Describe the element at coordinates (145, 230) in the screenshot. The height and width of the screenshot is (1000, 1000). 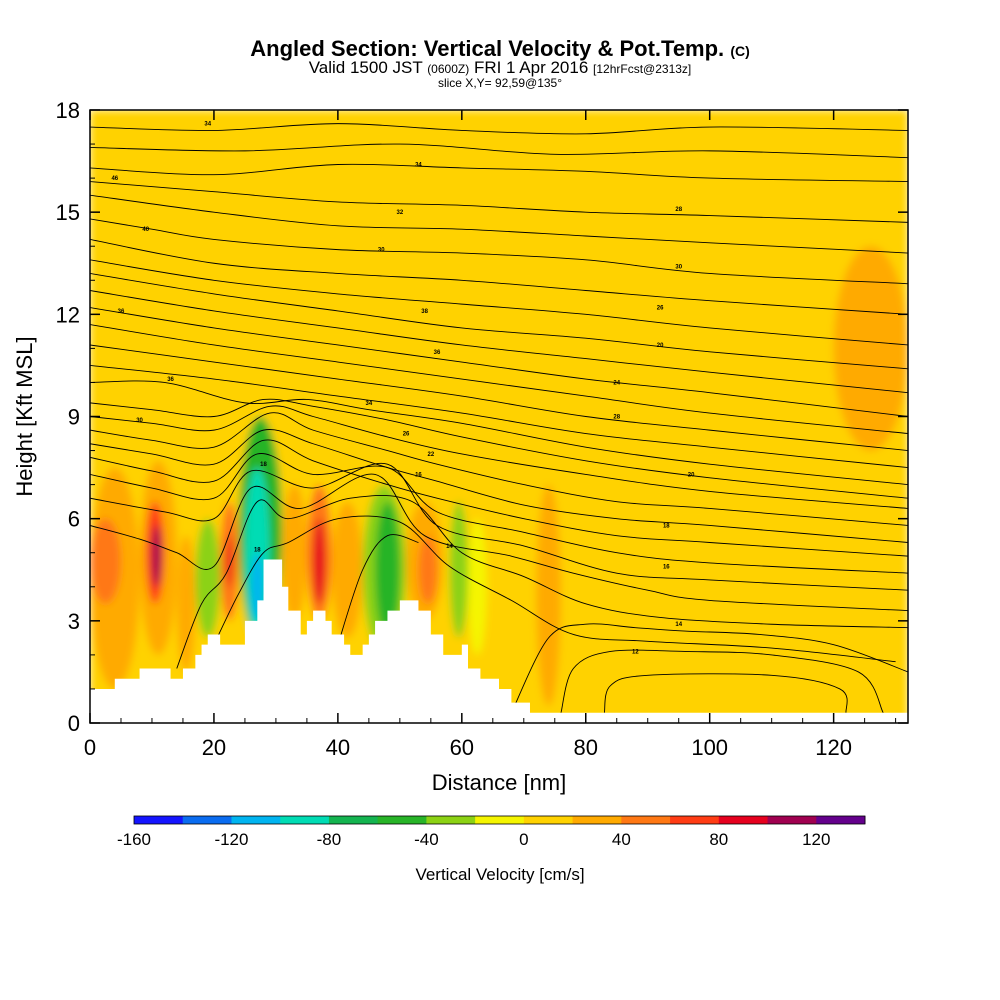
I see `isentrope-label: 40` at that location.